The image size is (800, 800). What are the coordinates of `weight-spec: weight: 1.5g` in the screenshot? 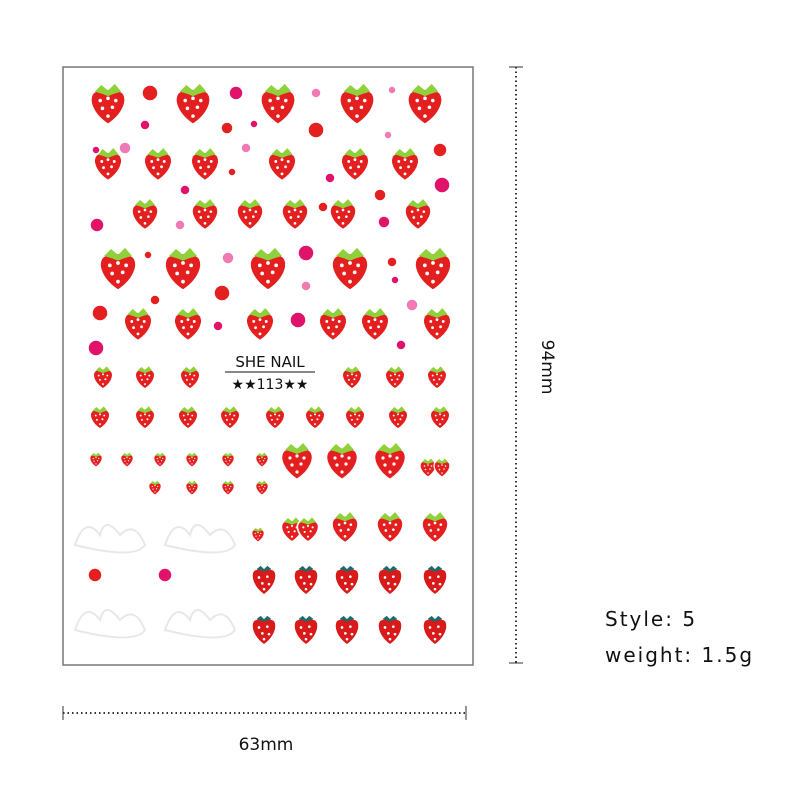 It's located at (679, 655).